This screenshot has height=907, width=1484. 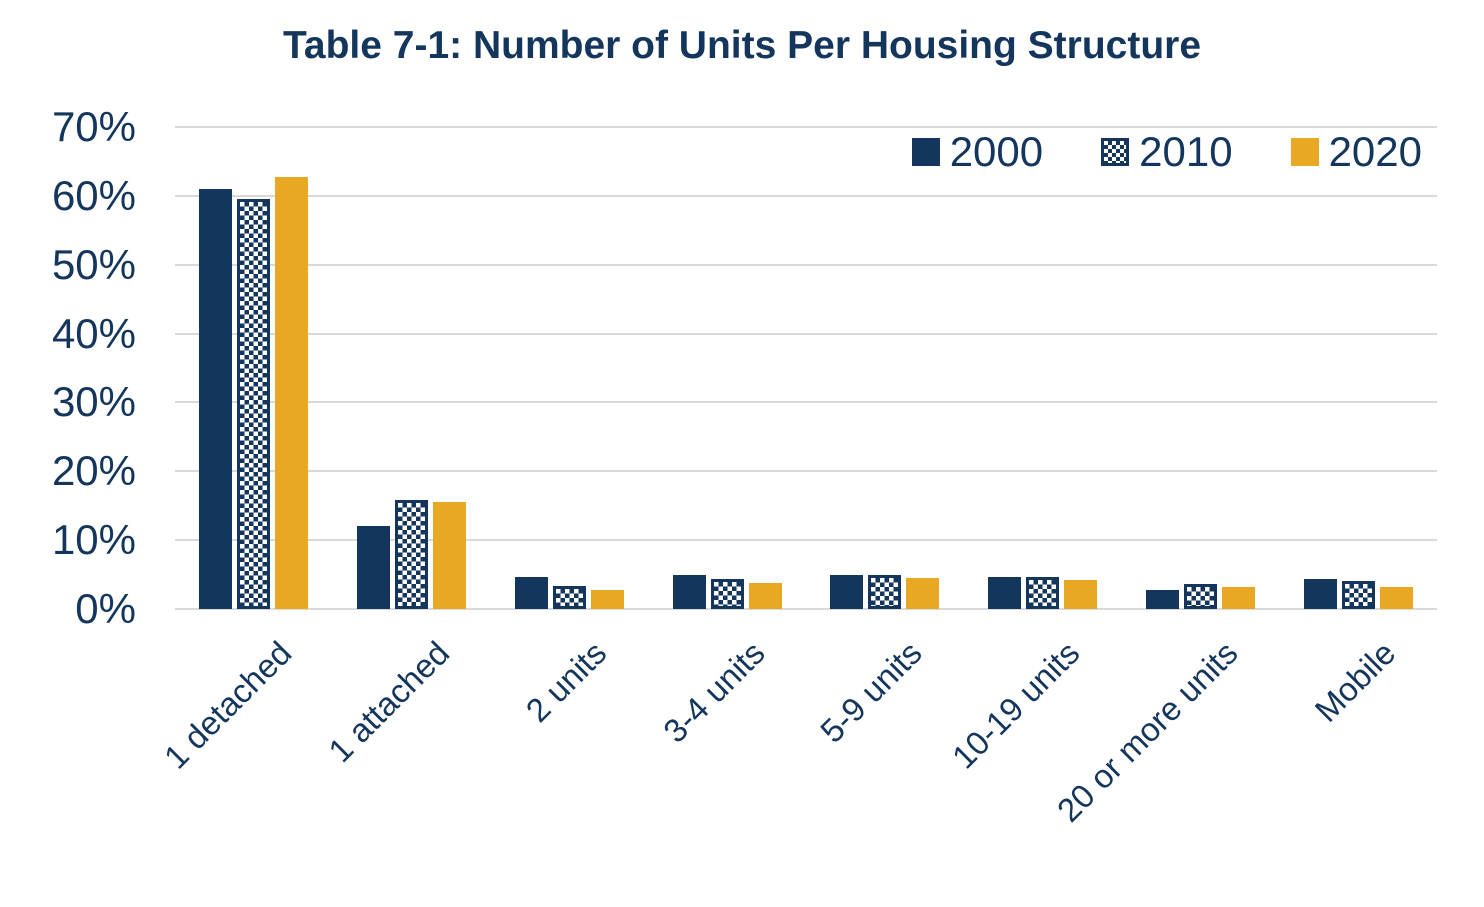 I want to click on x-axis-label: Mobile, so click(x=1355, y=681).